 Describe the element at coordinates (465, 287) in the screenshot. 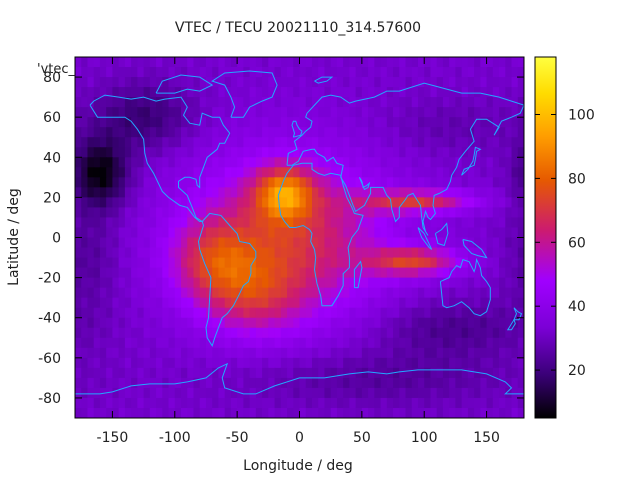

I see `coastline-australia` at that location.